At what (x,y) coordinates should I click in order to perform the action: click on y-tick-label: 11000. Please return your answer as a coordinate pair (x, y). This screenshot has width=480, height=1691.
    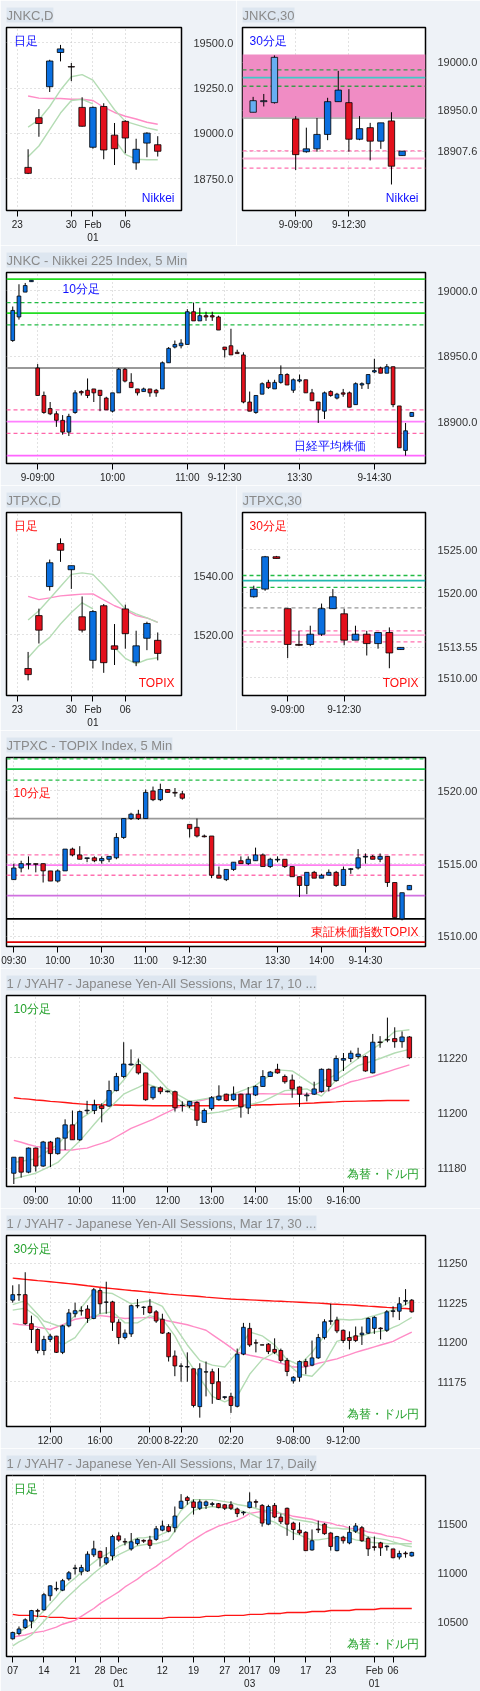
    Looking at the image, I should click on (452, 1573).